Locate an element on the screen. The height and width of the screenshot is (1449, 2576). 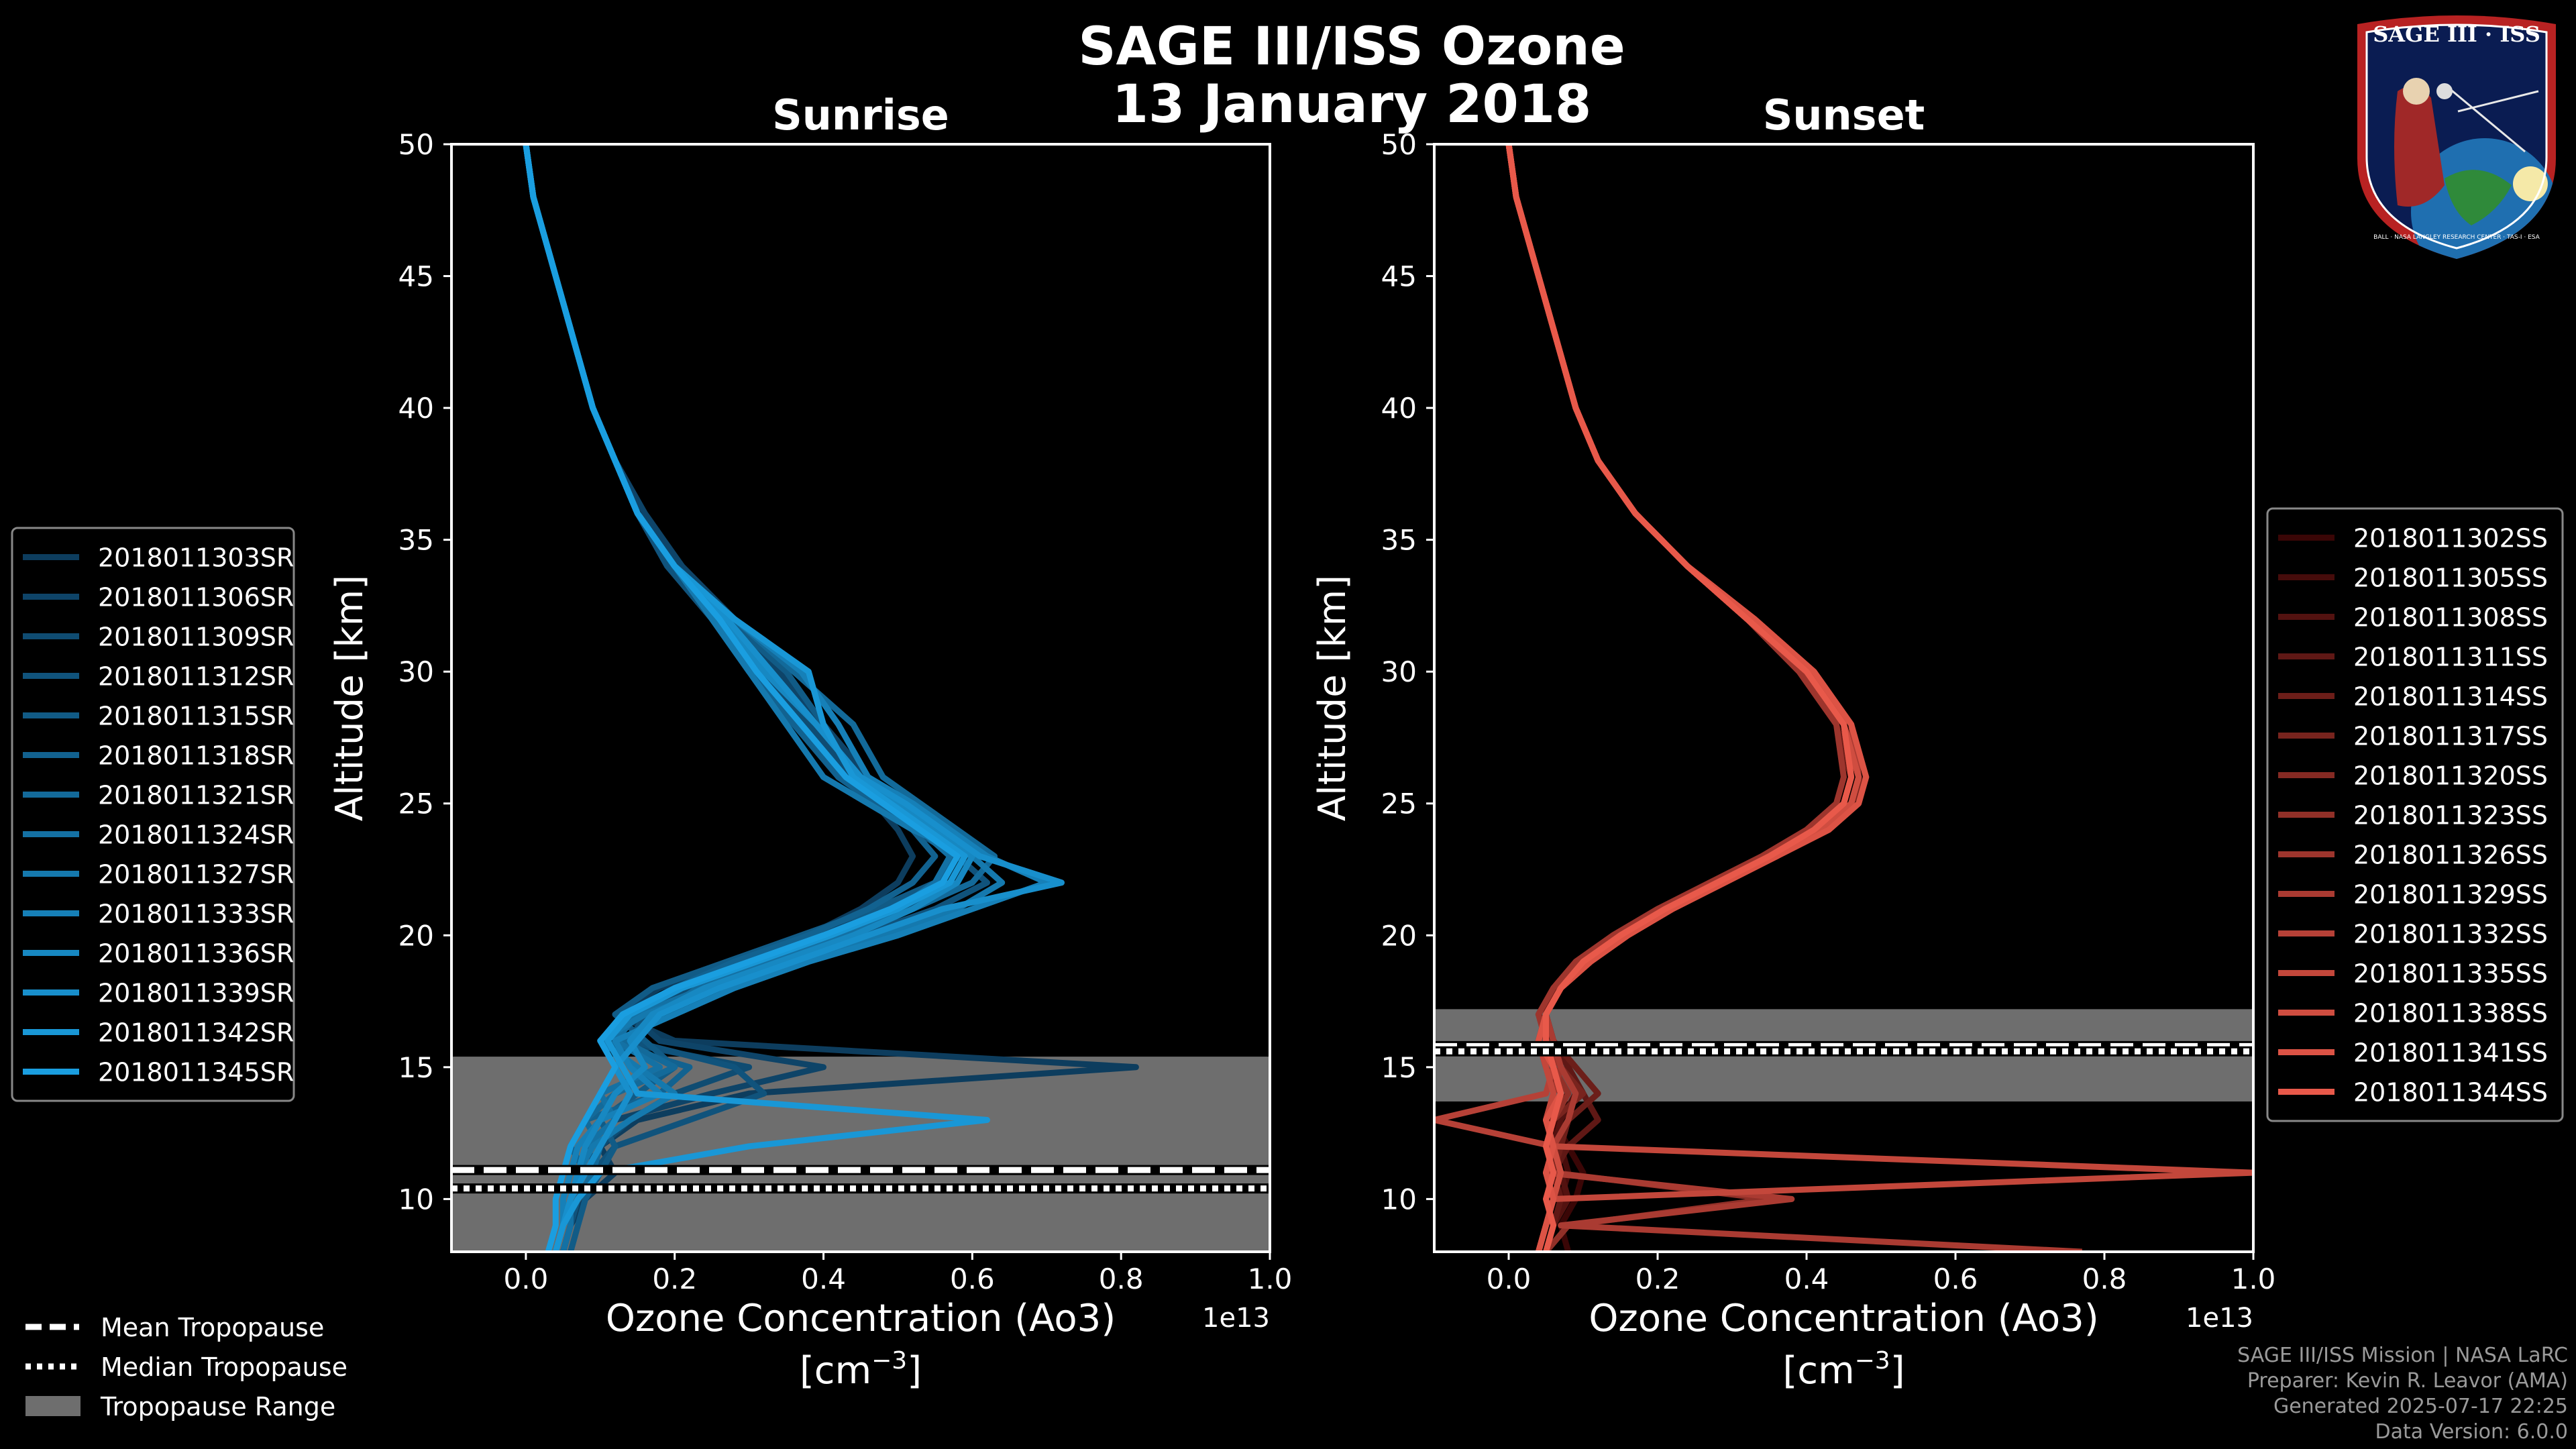
sunset-ytick-label: 30 is located at coordinates (1399, 671).